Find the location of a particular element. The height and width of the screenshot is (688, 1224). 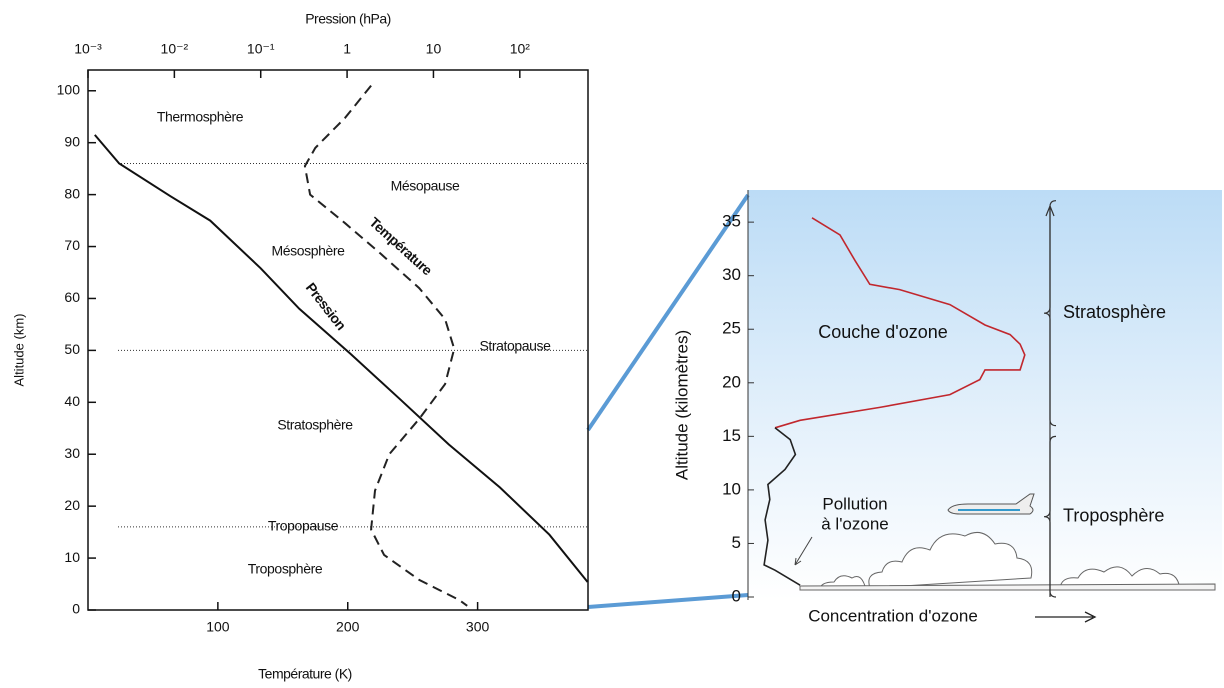

x2-tick-label: 10⁻² is located at coordinates (175, 49).